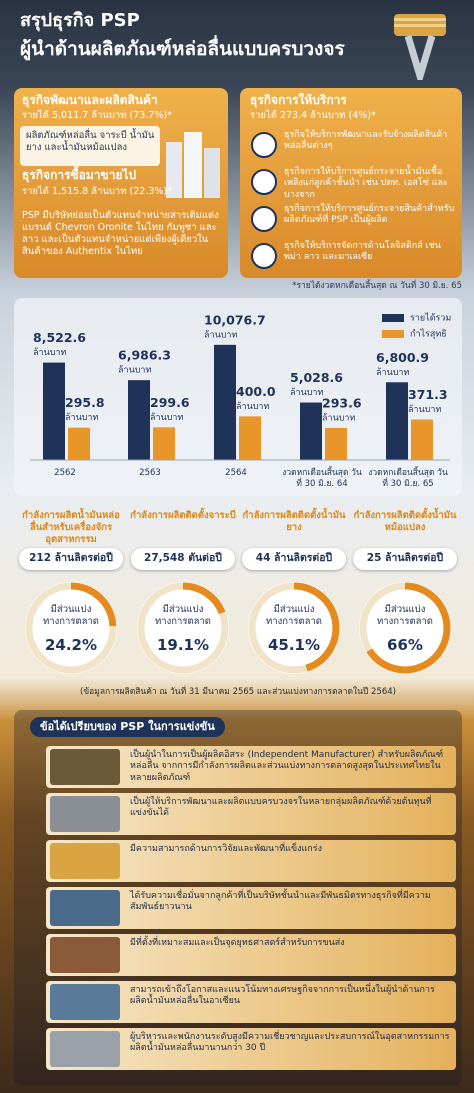 Image resolution: width=474 pixels, height=1093 pixels. Describe the element at coordinates (428, 394) in the screenshot. I see `value-label: 371.3` at that location.